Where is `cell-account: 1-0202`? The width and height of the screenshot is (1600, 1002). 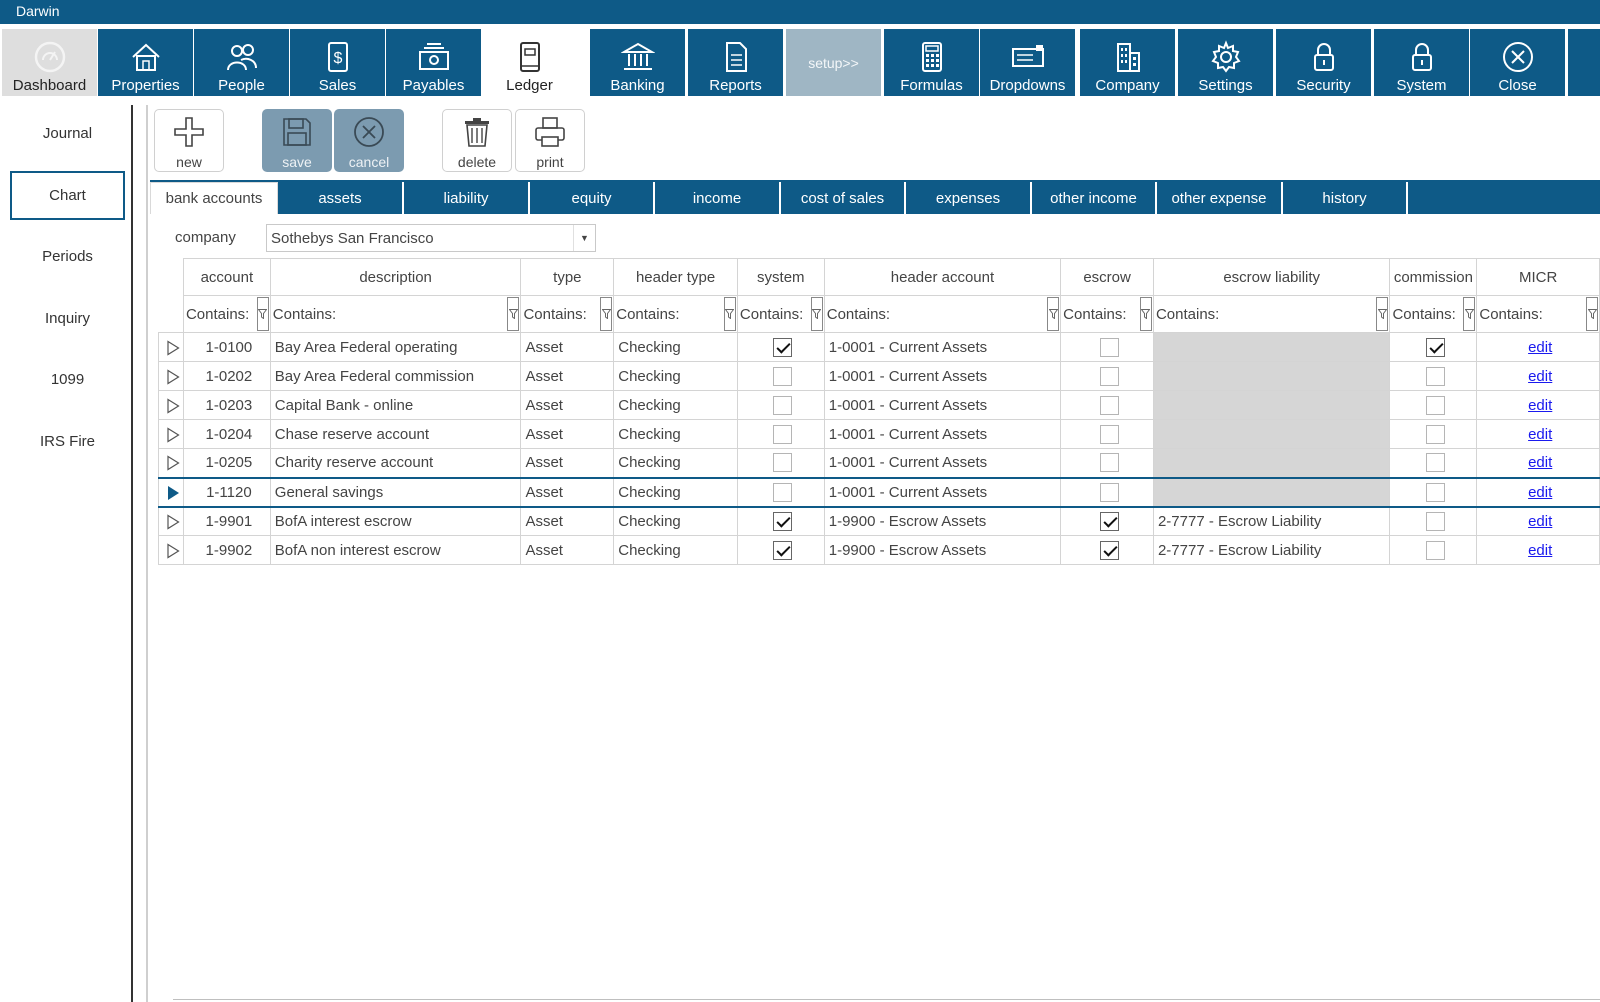
cell-account: 1-0202 is located at coordinates (226, 376).